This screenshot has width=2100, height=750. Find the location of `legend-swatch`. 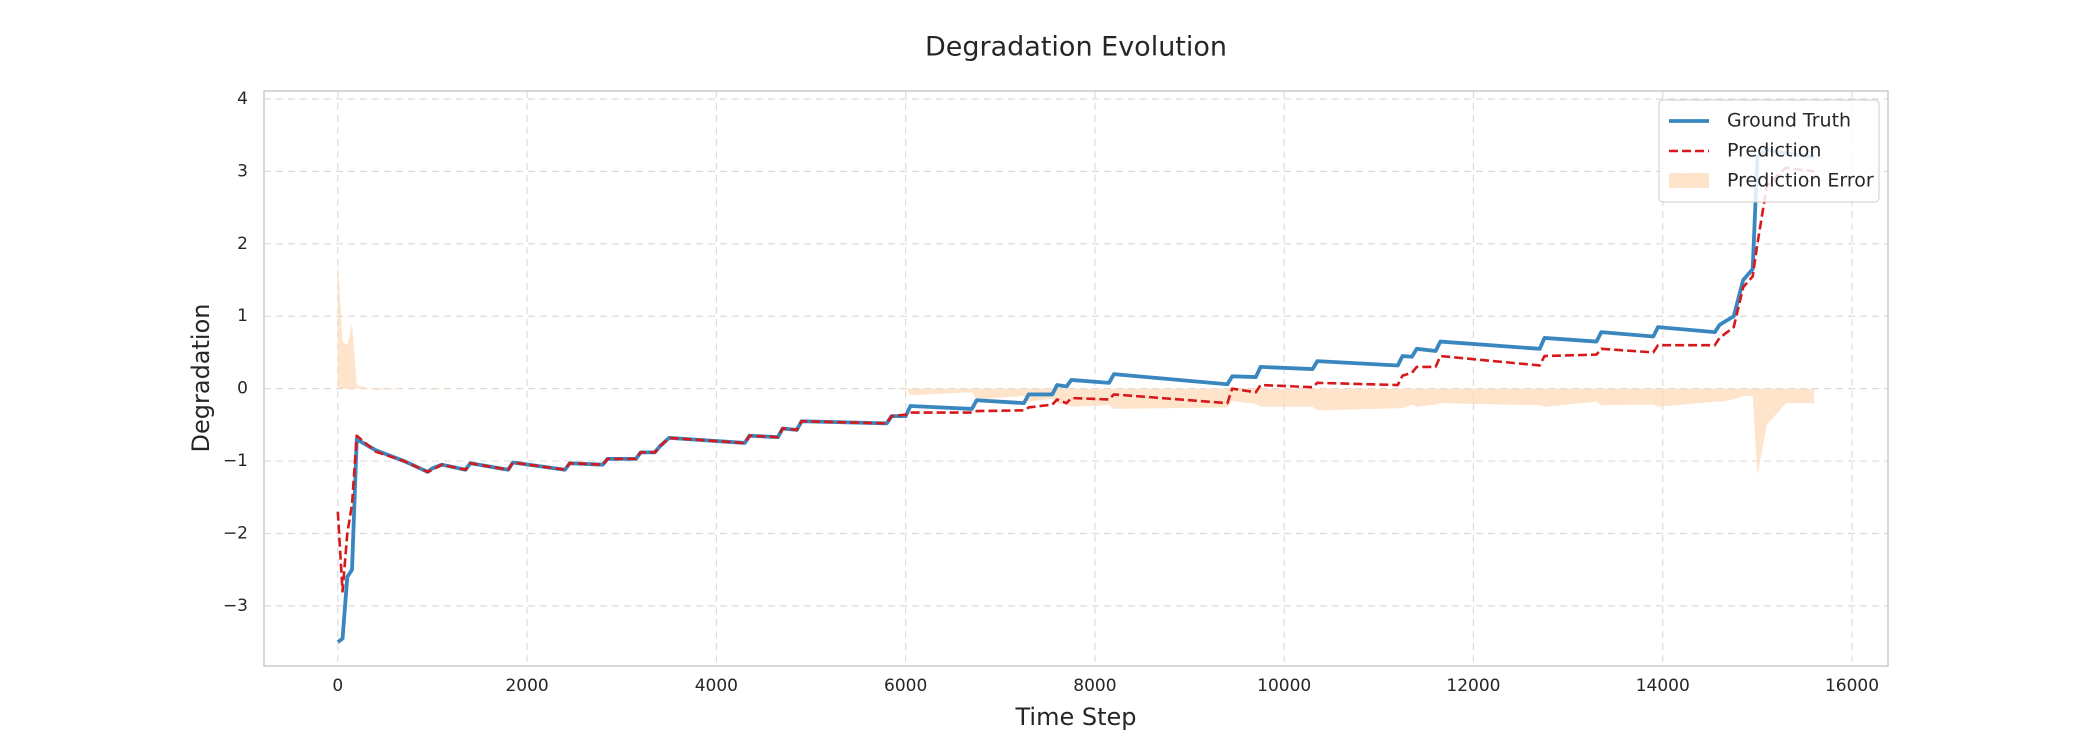

legend-swatch is located at coordinates (1689, 180).